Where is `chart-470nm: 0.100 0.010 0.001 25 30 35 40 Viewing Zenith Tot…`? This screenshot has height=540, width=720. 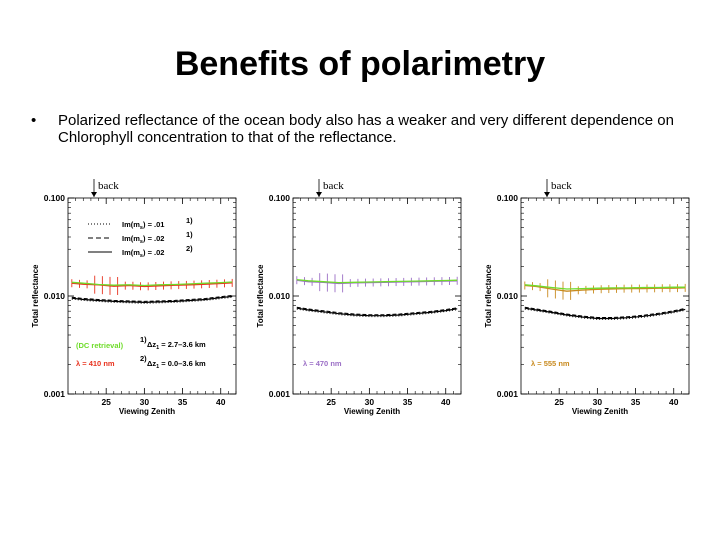 chart-470nm: 0.100 0.010 0.001 25 30 35 40 Viewing Zenith Tot… is located at coordinates (360, 298).